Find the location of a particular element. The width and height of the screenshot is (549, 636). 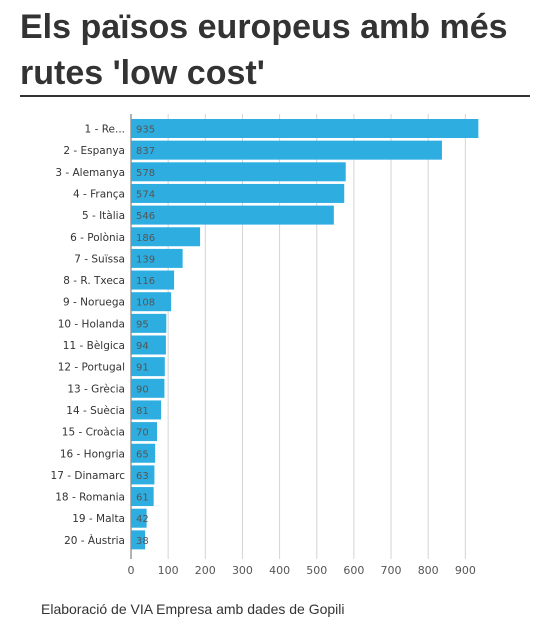

category-label: 11 - Bèlgica is located at coordinates (94, 346).